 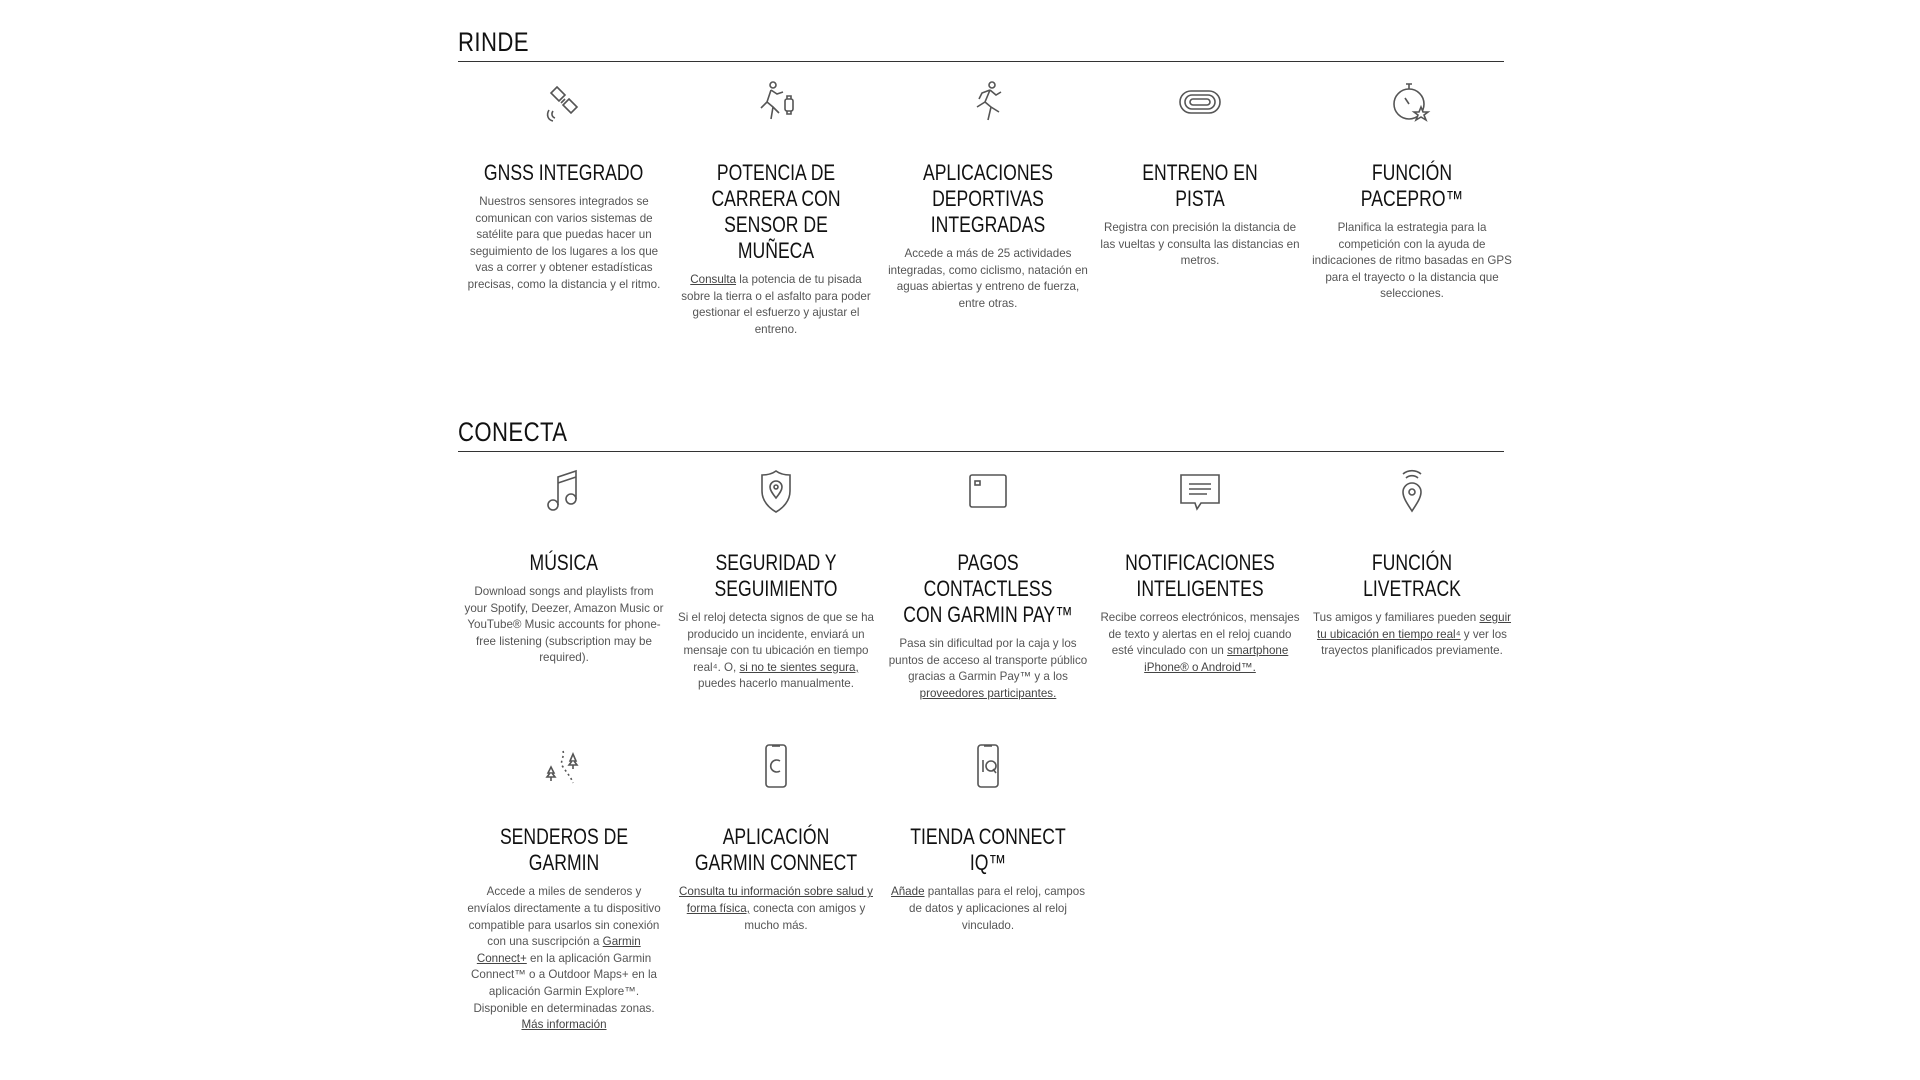 I want to click on feature-title: NOTIFICACIONES INTELIGENTES, so click(x=1200, y=575).